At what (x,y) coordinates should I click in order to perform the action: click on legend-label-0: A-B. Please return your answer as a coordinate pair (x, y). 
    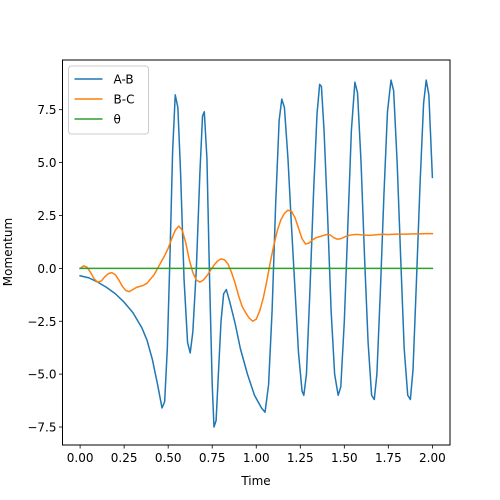
    Looking at the image, I should click on (124, 80).